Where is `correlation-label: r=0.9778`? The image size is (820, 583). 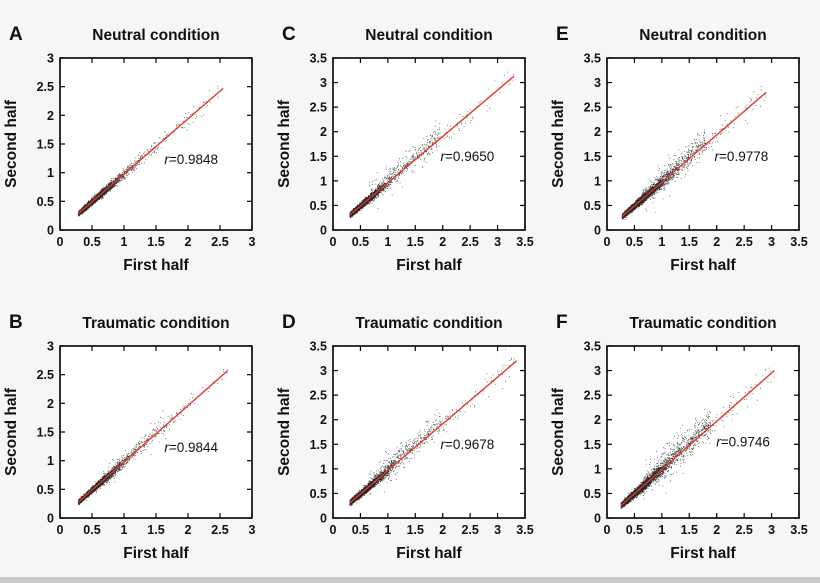
correlation-label: r=0.9778 is located at coordinates (742, 156).